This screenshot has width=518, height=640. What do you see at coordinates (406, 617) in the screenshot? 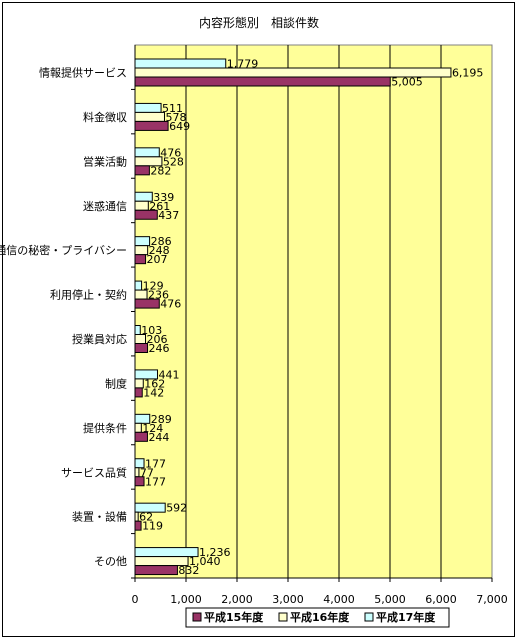
I see `legend-label: 平成17年度` at bounding box center [406, 617].